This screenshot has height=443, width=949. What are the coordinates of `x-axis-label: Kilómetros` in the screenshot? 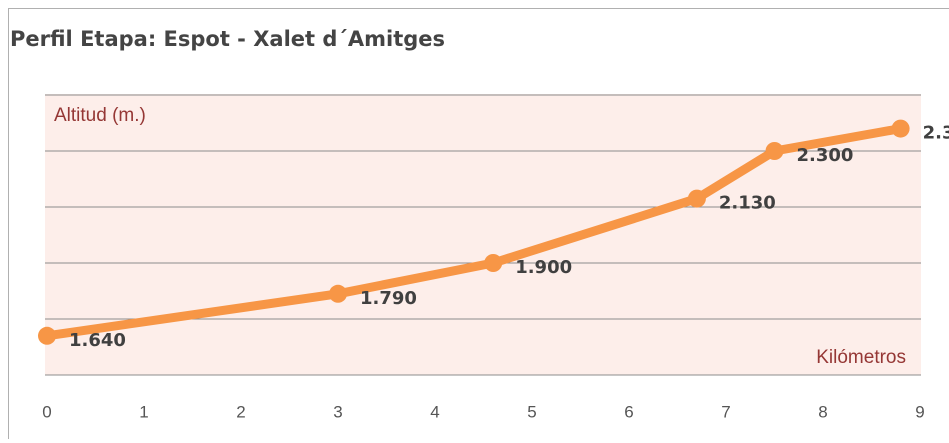 It's located at (861, 357).